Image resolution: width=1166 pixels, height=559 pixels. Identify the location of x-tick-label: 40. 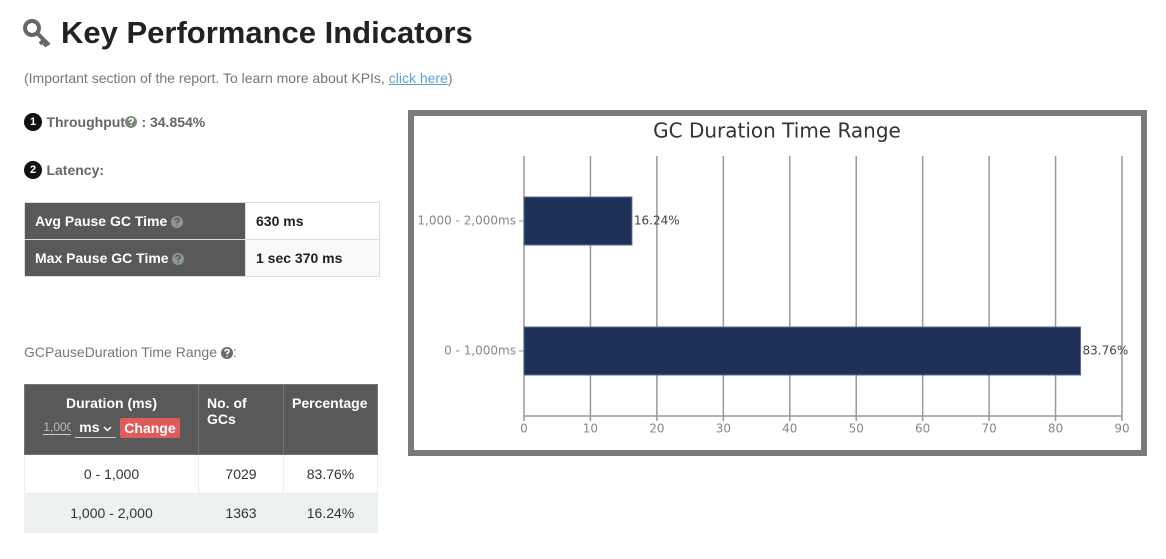
(789, 429).